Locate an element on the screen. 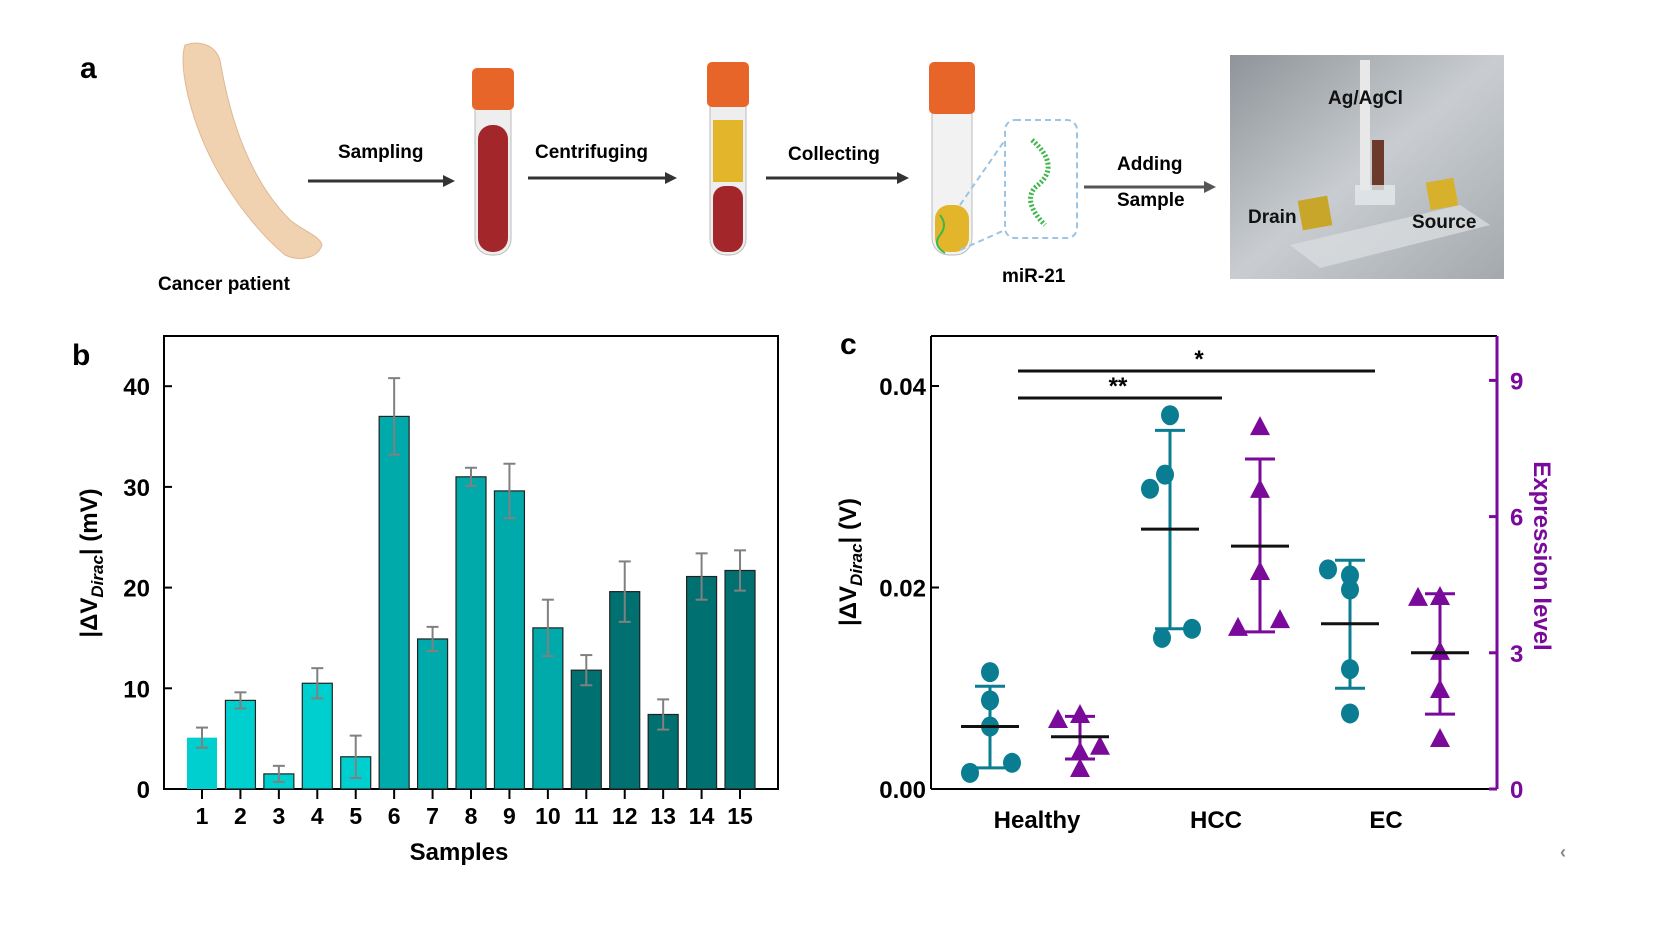 Image resolution: width=1668 pixels, height=925 pixels. x-tick-label-b: 5 is located at coordinates (355, 816).